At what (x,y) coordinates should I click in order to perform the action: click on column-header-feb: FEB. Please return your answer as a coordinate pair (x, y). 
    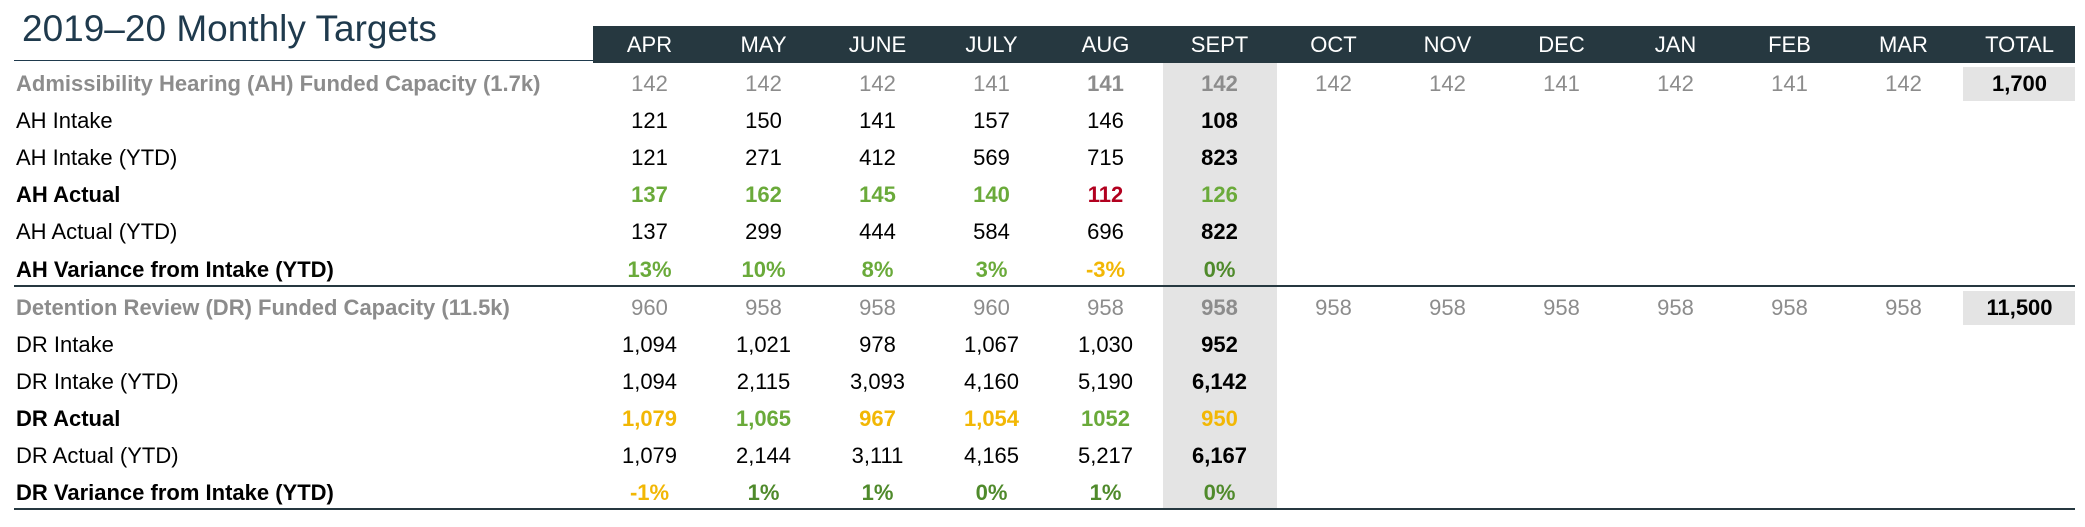
    Looking at the image, I should click on (1789, 44).